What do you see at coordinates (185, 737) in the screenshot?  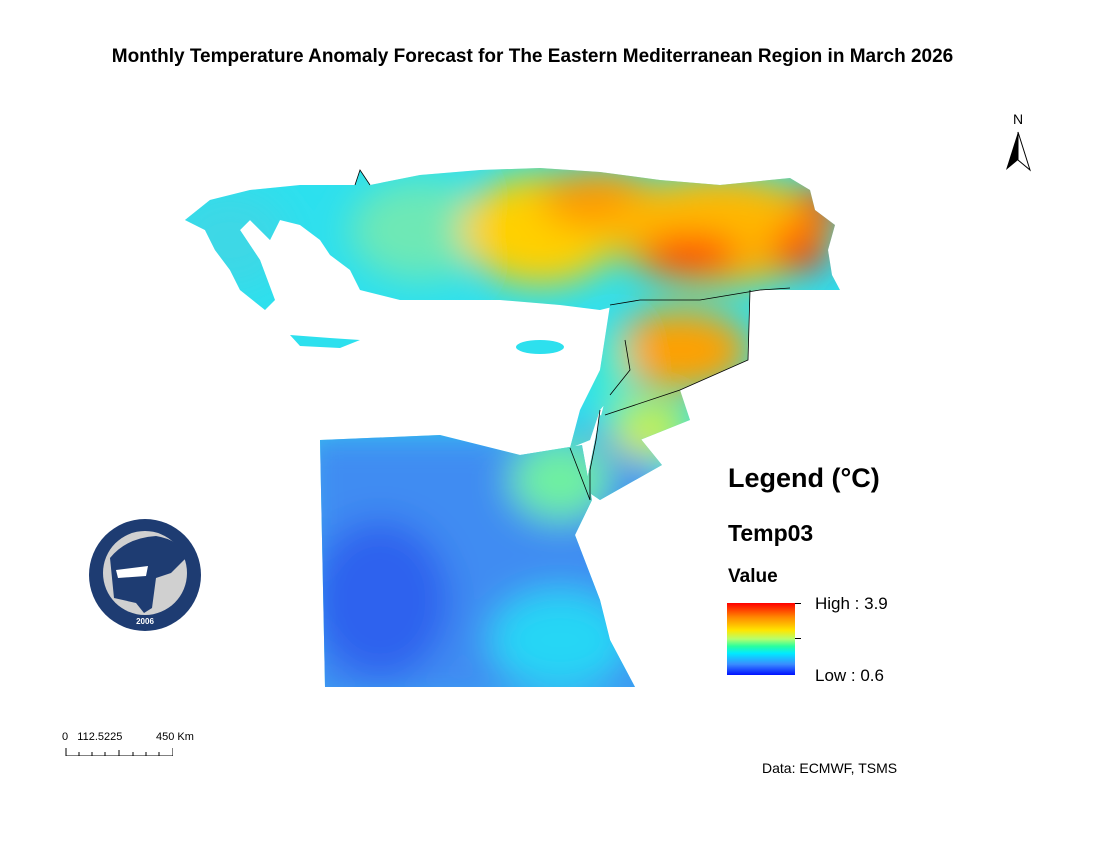 I see `scale-unit: Km` at bounding box center [185, 737].